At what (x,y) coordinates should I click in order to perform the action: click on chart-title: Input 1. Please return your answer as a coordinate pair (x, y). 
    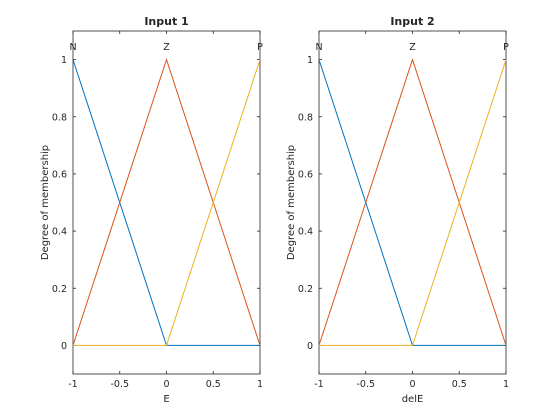
    Looking at the image, I should click on (166, 21).